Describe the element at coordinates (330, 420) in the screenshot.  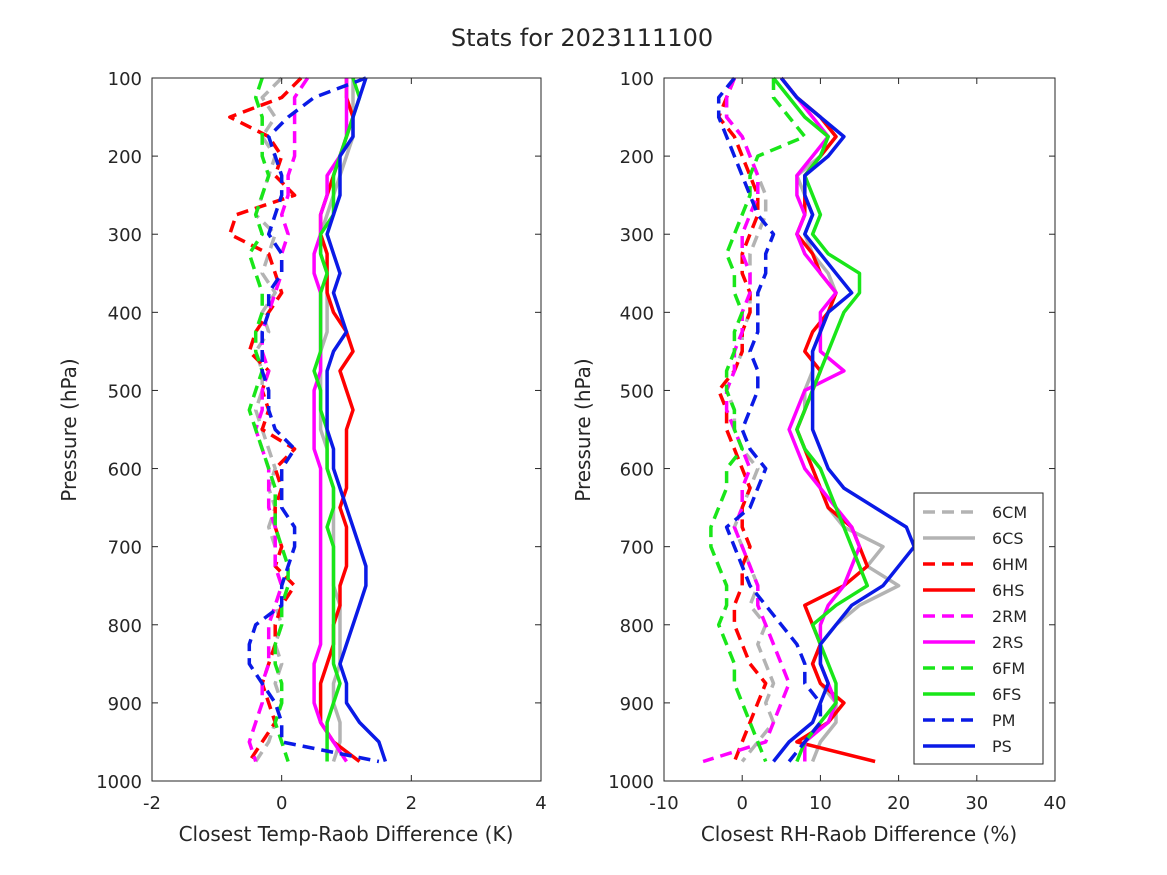
I see `temp-series-2rs` at that location.